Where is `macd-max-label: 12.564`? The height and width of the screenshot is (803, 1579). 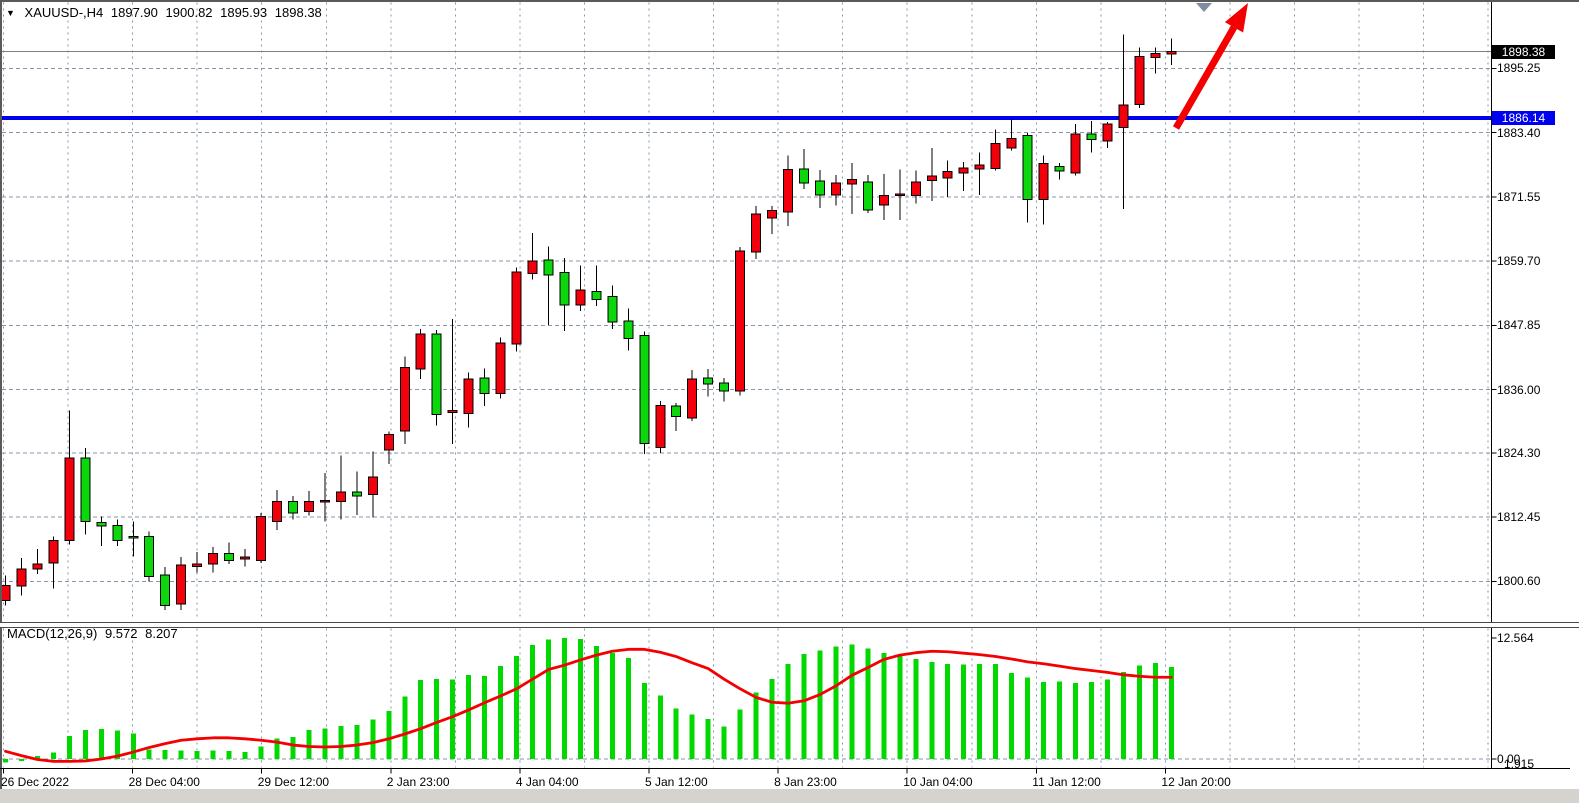 macd-max-label: 12.564 is located at coordinates (1515, 638).